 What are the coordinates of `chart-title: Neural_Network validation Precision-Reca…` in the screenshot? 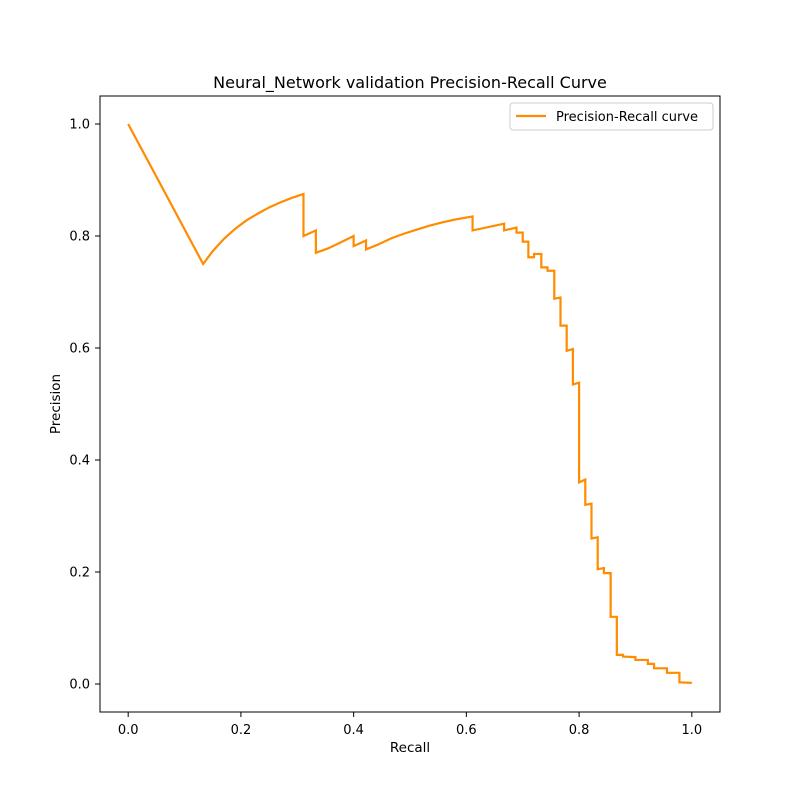 It's located at (410, 83).